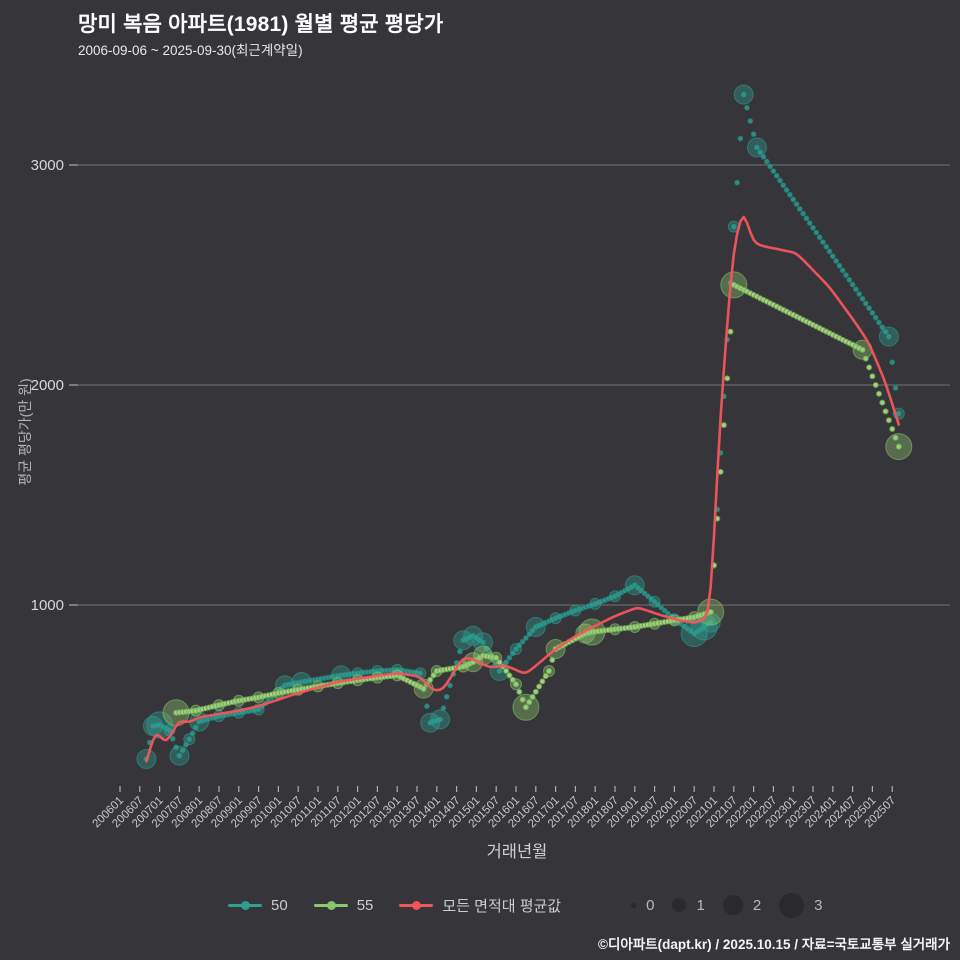  Describe the element at coordinates (818, 905) in the screenshot. I see `size-3-label: 3` at that location.